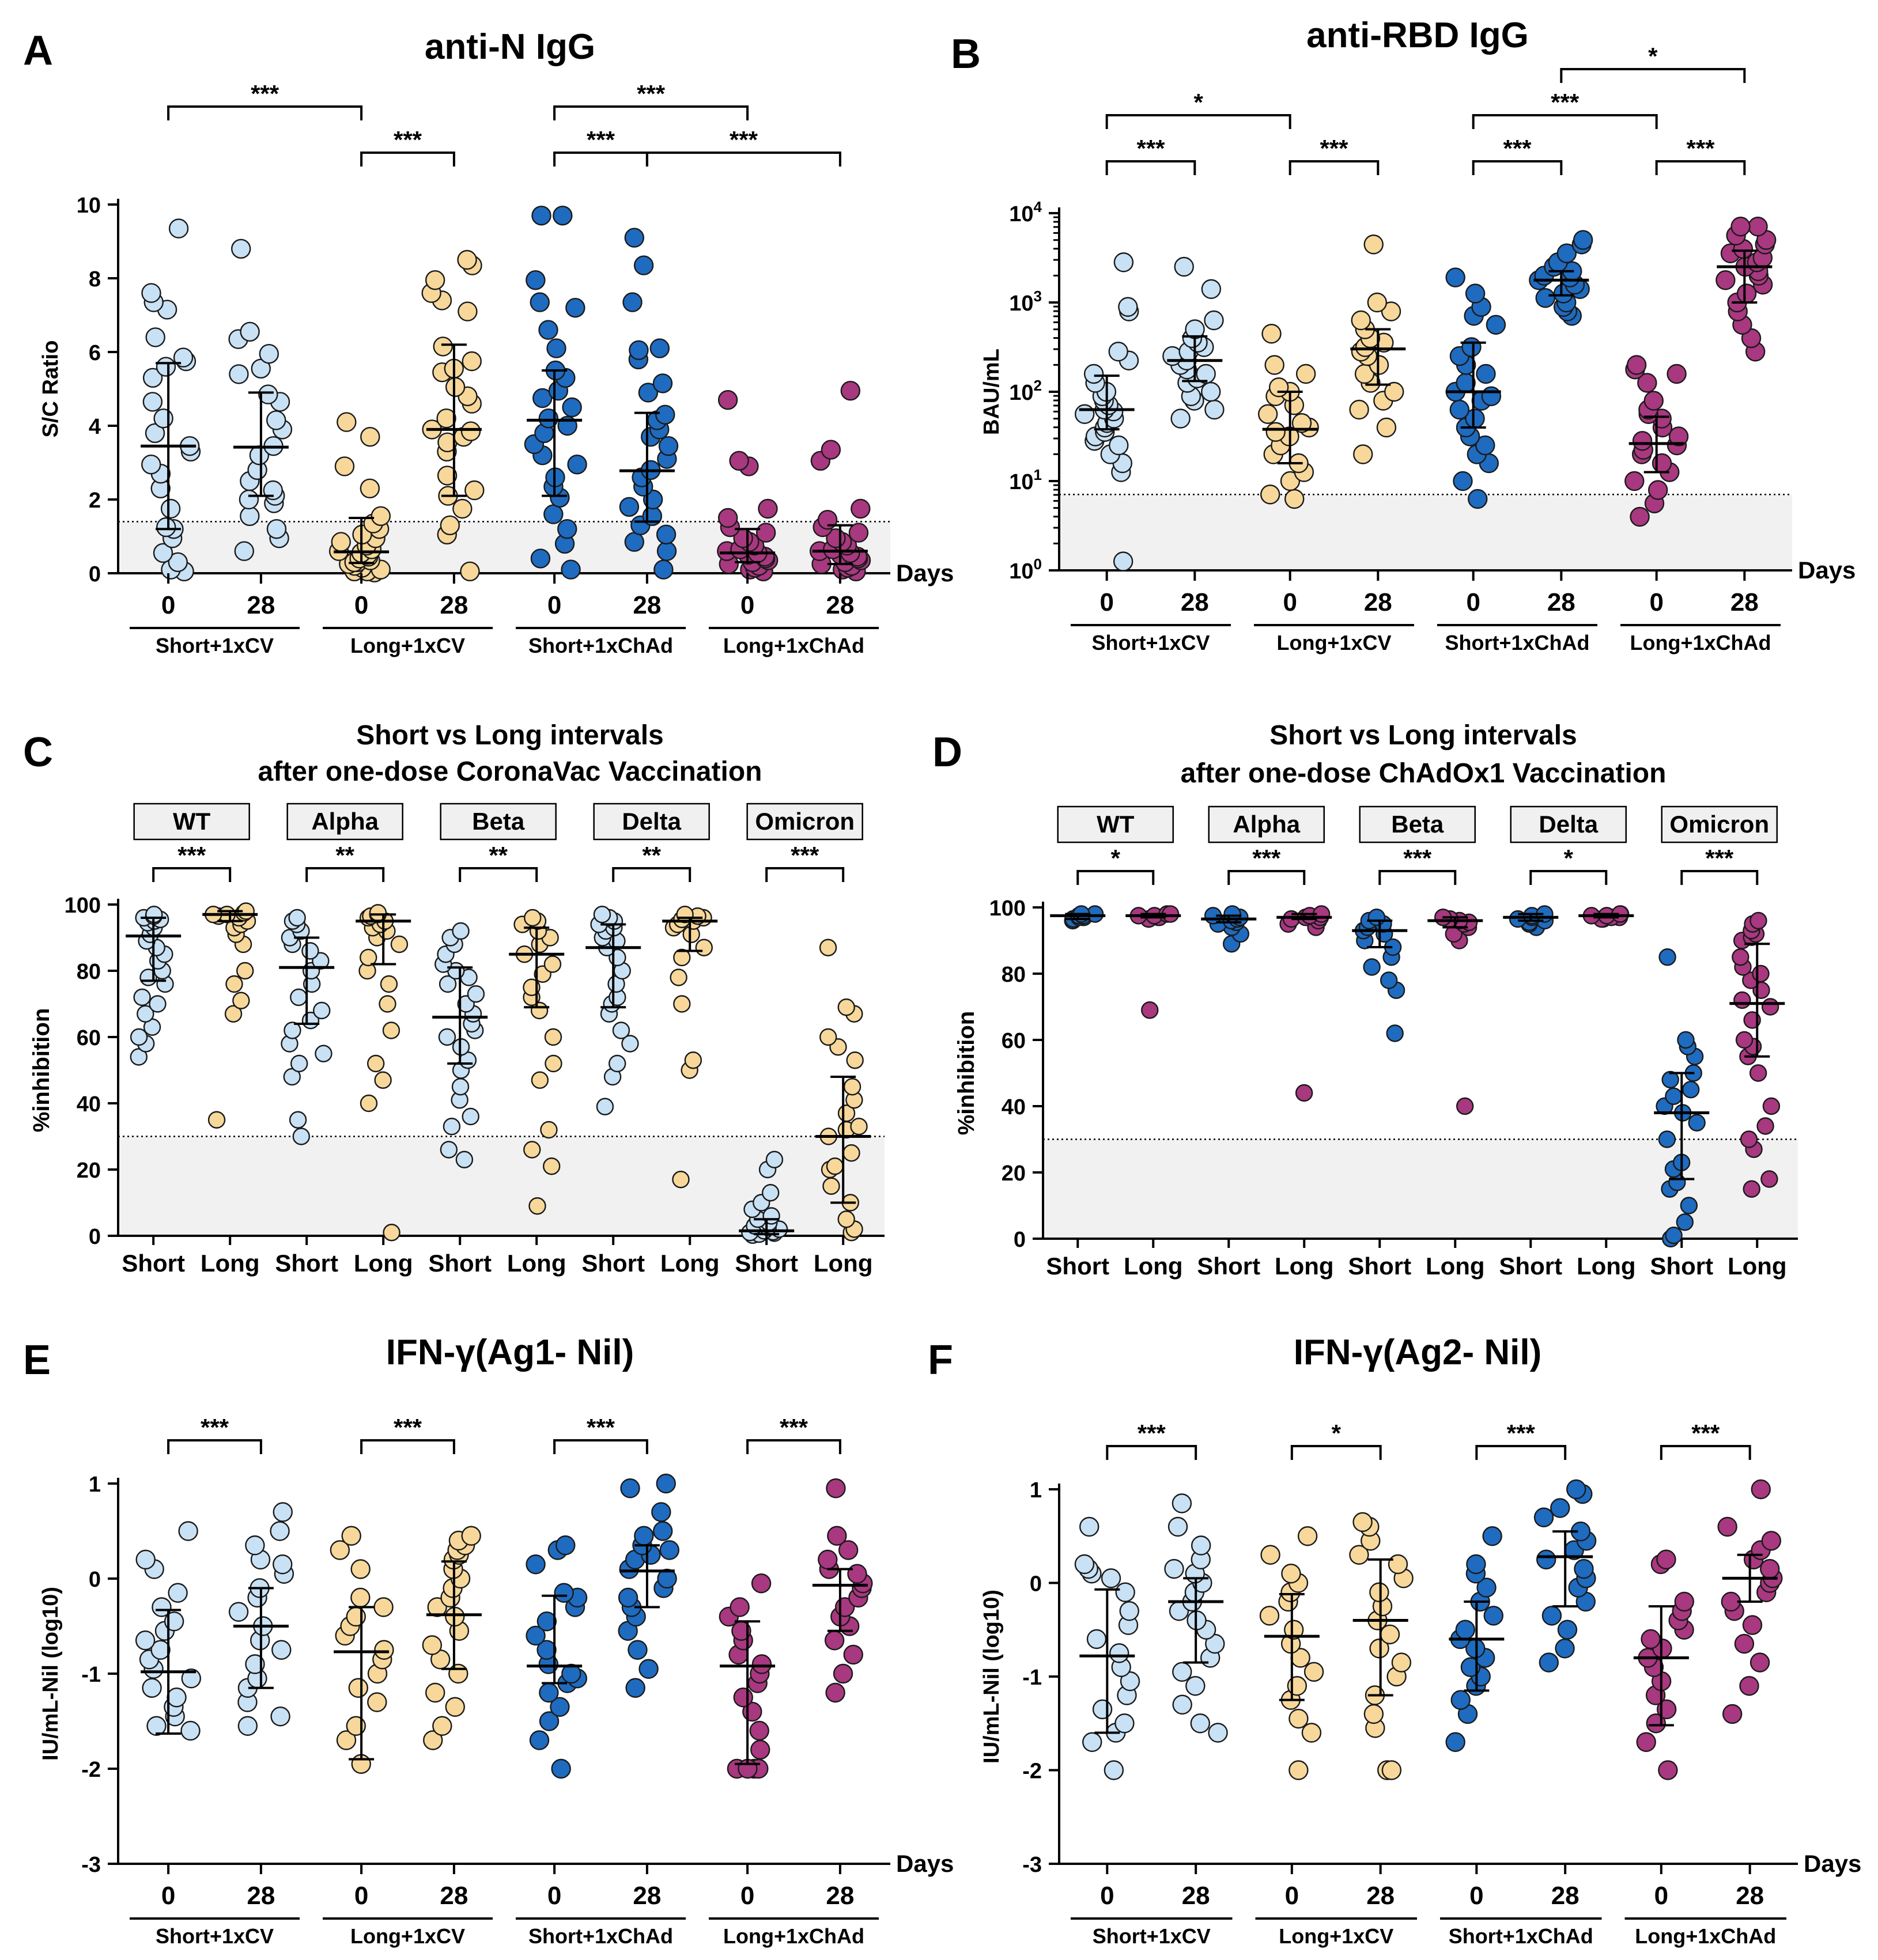  What do you see at coordinates (215, 646) in the screenshot?
I see `group-label: Short+1xCV` at bounding box center [215, 646].